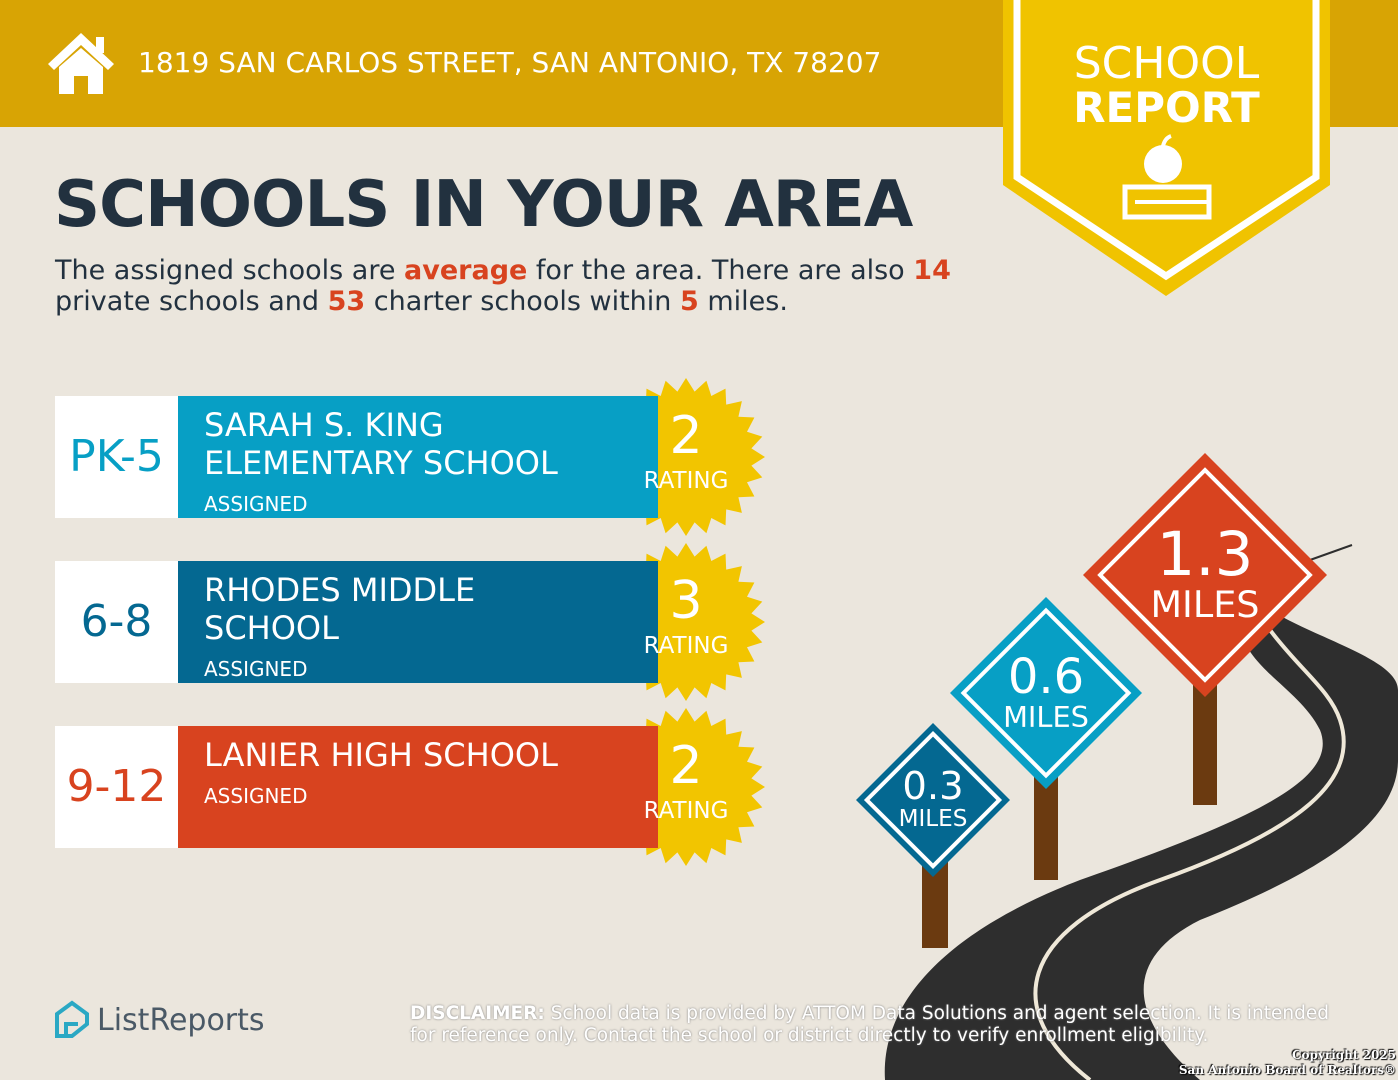  What do you see at coordinates (271, 628) in the screenshot?
I see `school-name: SCHOOL` at bounding box center [271, 628].